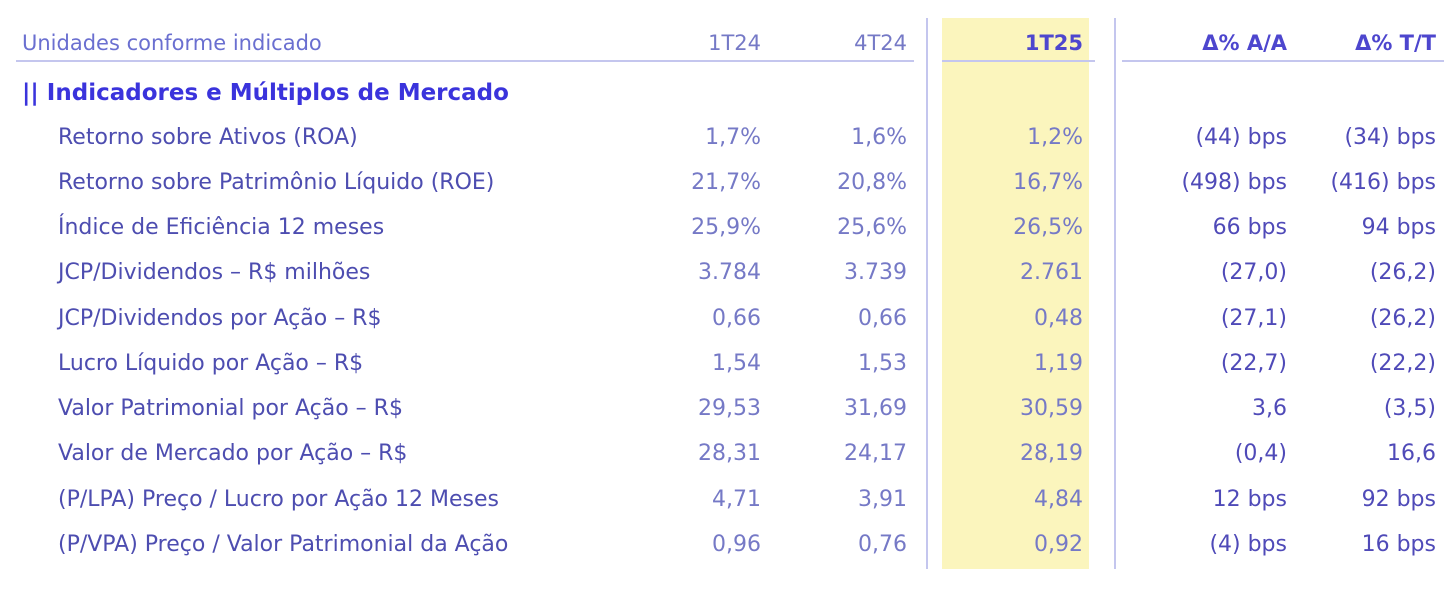  Describe the element at coordinates (729, 453) in the screenshot. I see `value-1t24: 28,31` at that location.